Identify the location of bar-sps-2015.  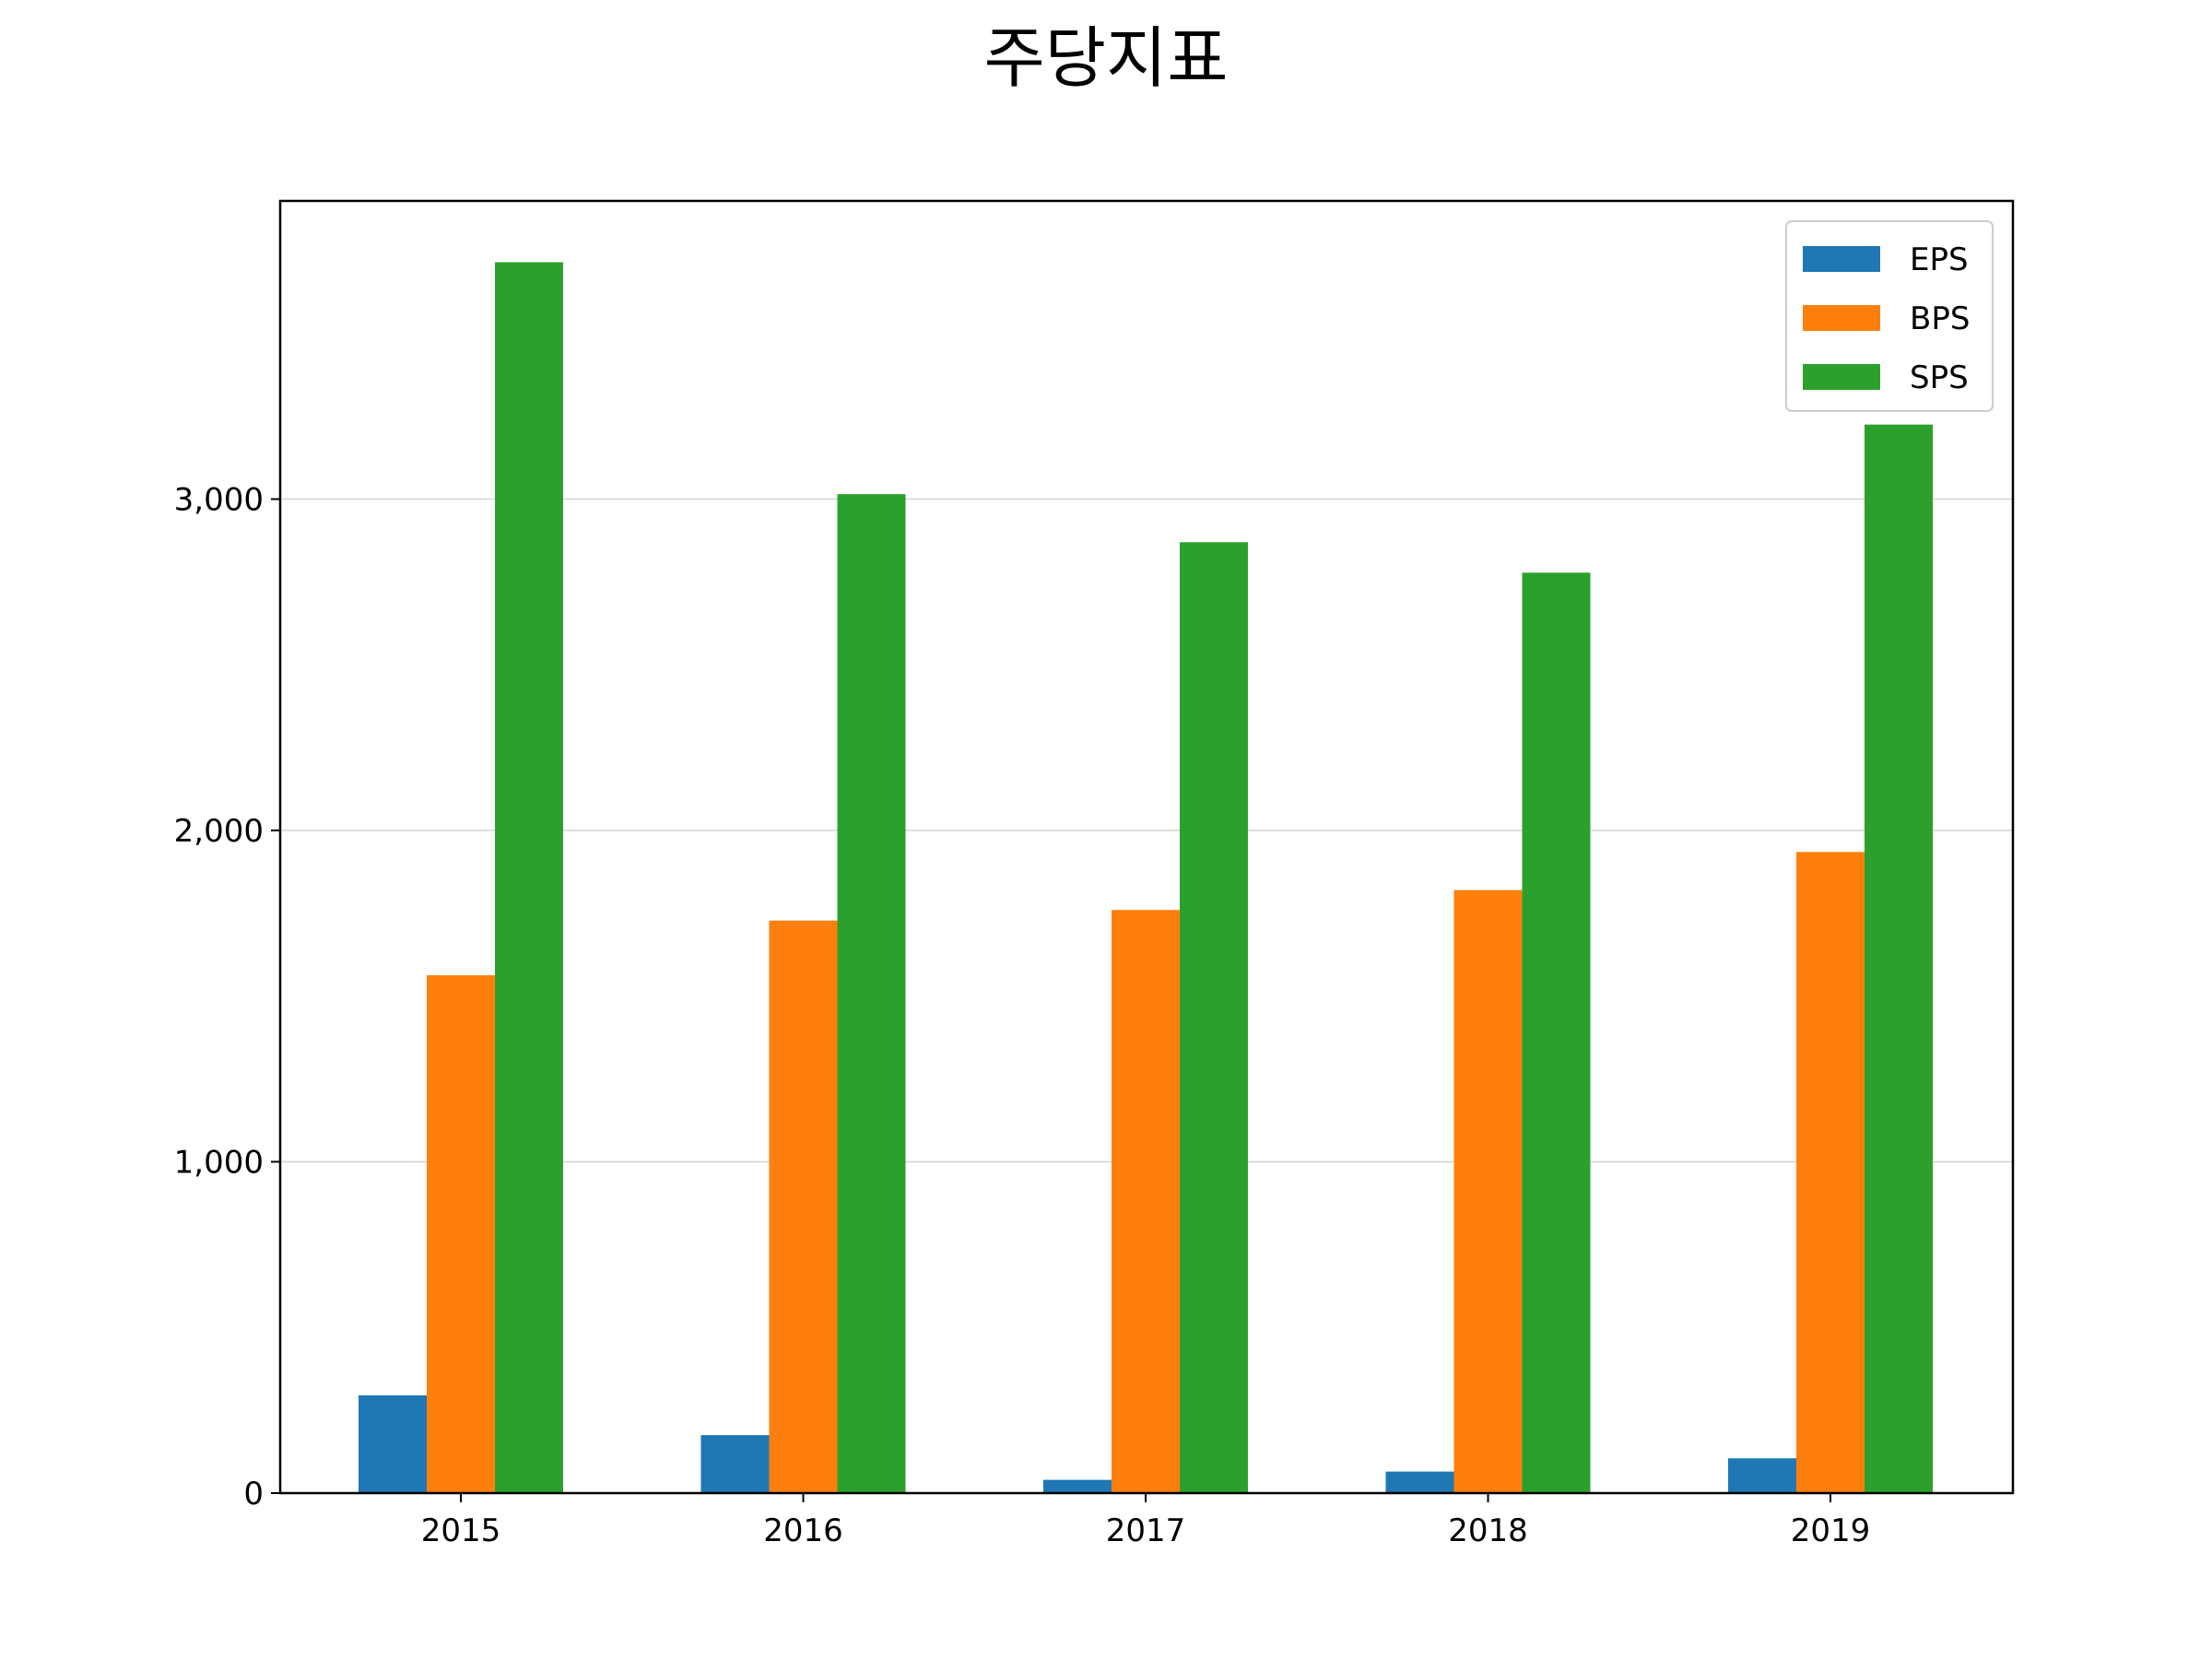
(529, 877).